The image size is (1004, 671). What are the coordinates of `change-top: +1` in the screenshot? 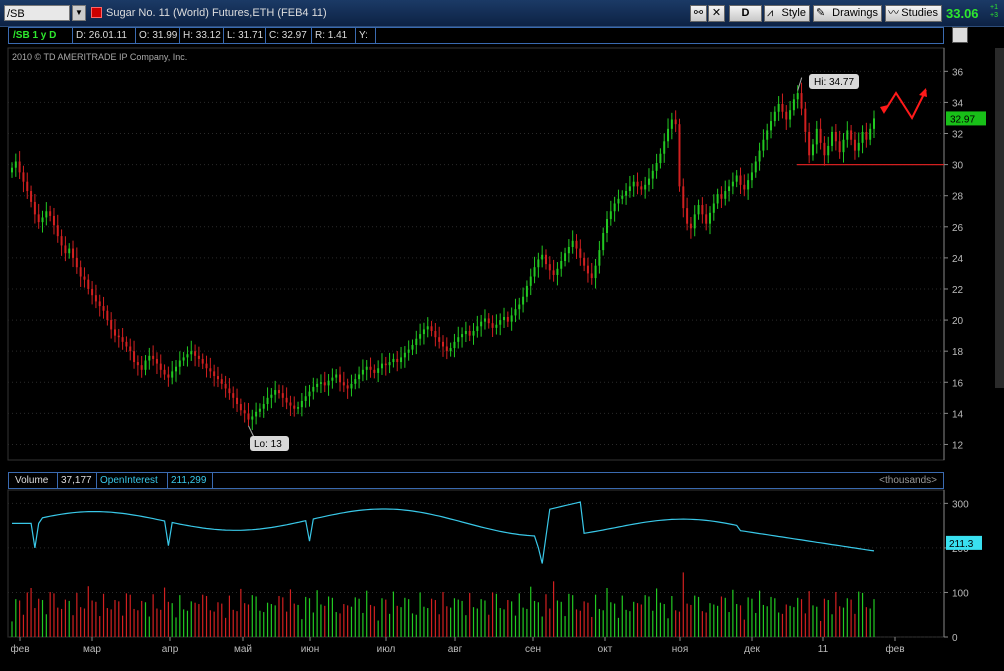 It's located at (994, 7).